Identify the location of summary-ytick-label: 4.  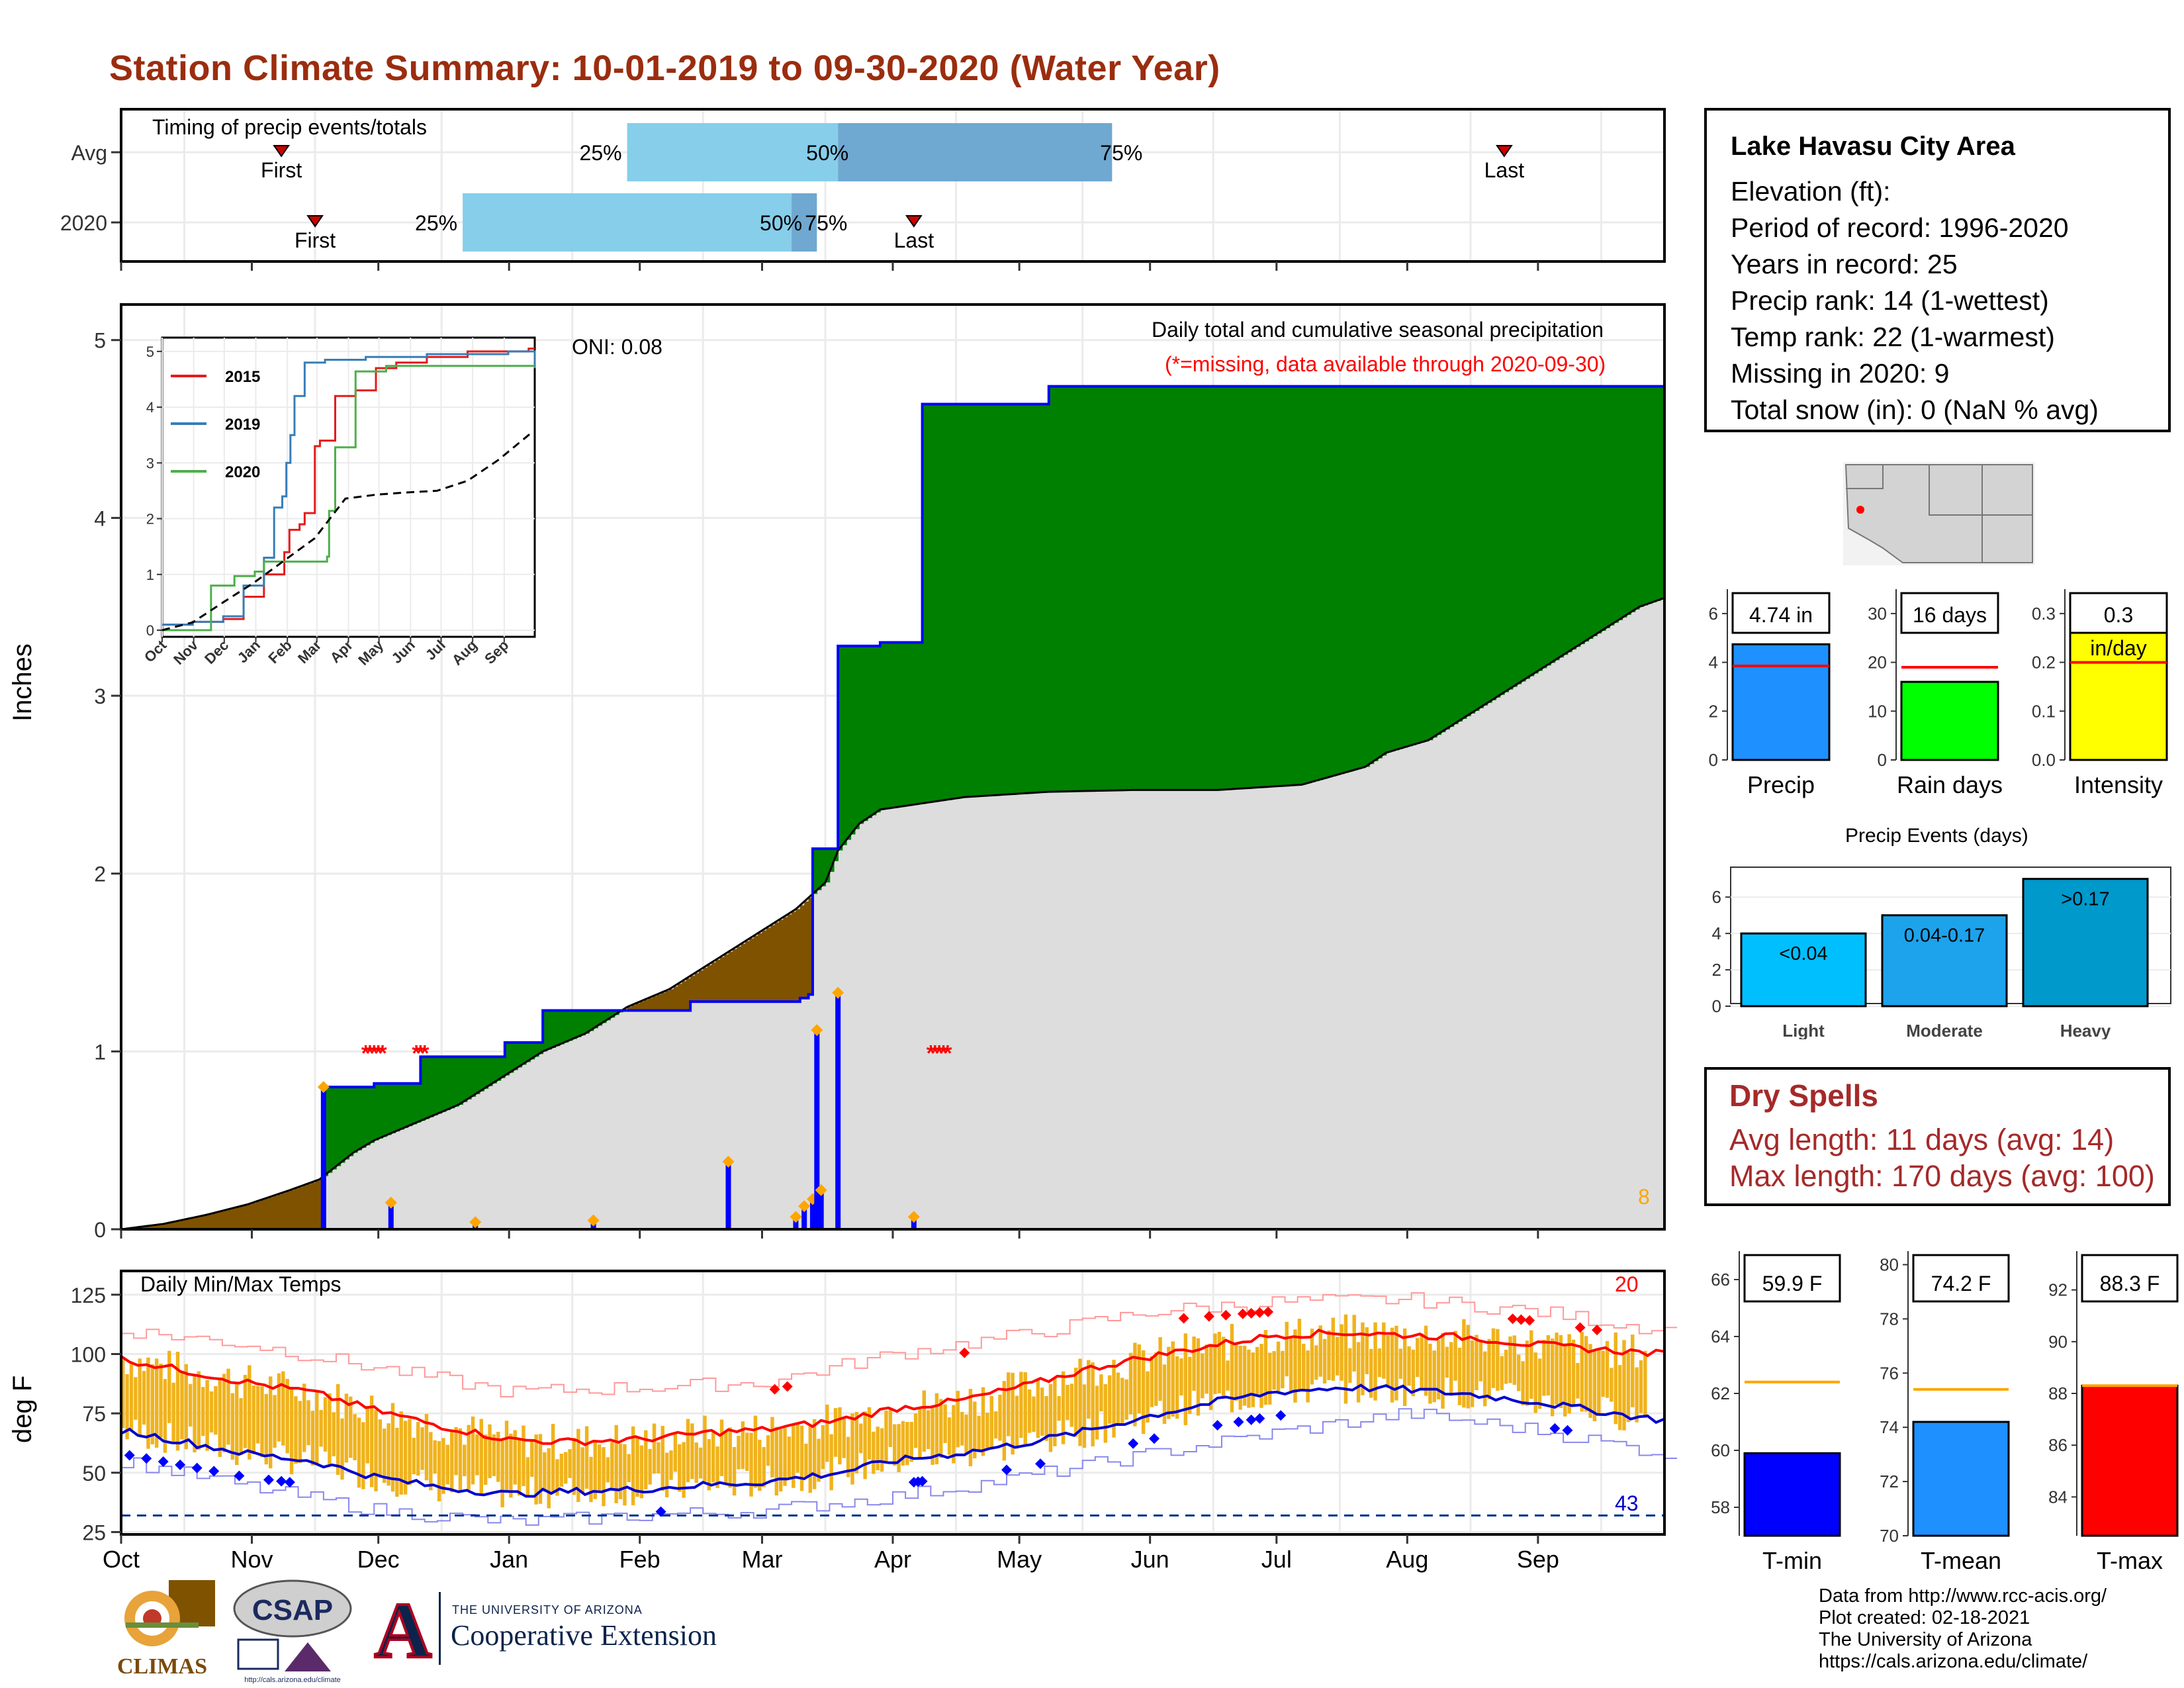
(1713, 663).